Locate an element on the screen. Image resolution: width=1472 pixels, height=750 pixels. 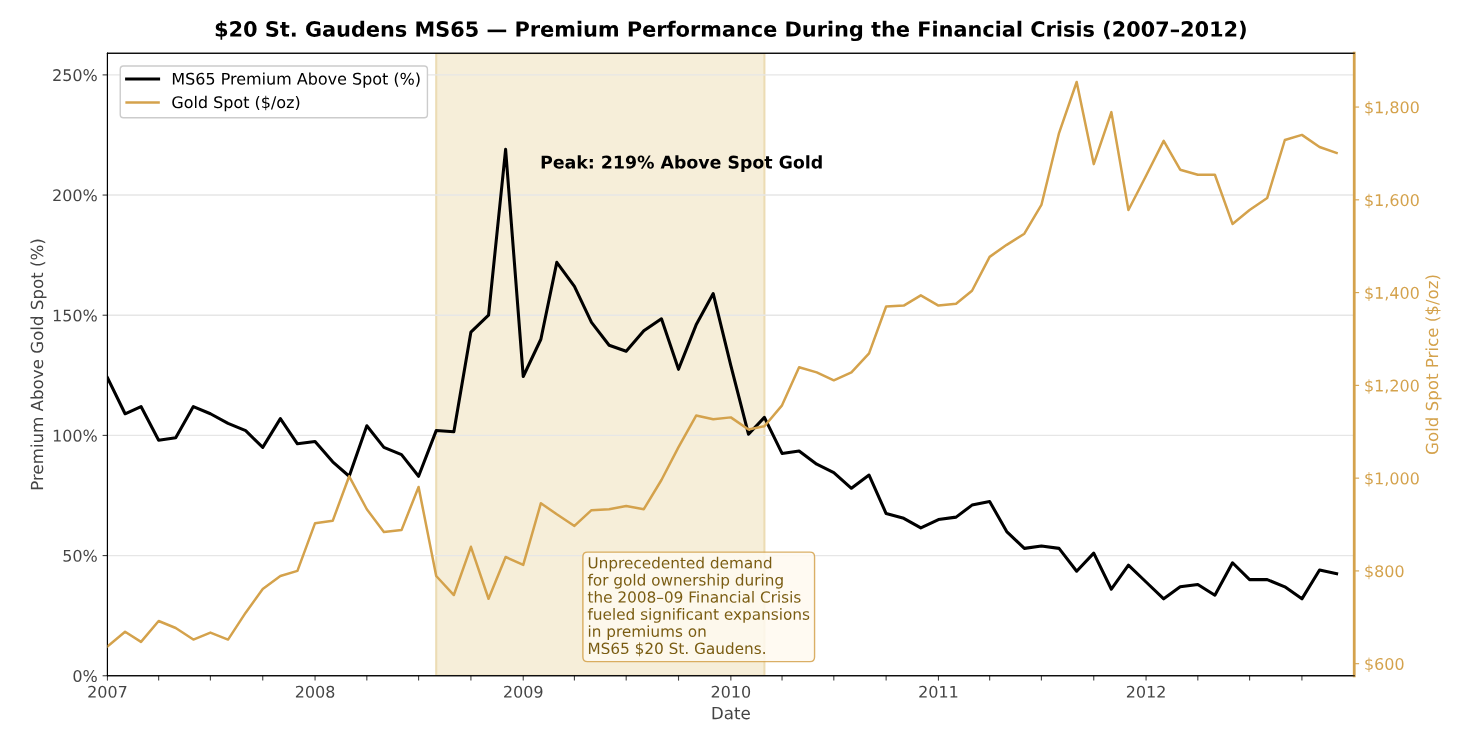
annotation: Peak: 219% Above Spot Gold is located at coordinates (681, 164).